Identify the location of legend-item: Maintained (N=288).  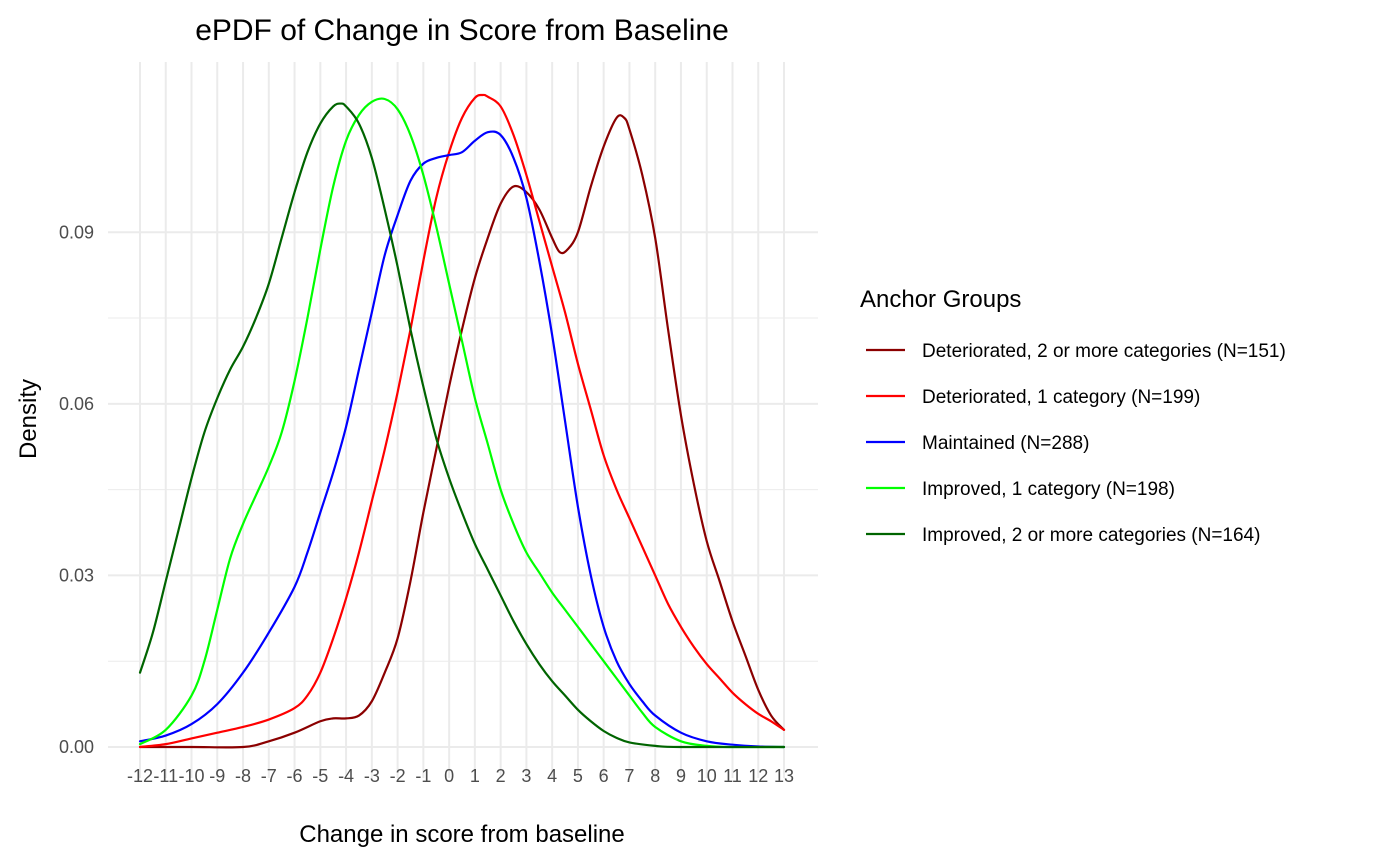
(977, 443).